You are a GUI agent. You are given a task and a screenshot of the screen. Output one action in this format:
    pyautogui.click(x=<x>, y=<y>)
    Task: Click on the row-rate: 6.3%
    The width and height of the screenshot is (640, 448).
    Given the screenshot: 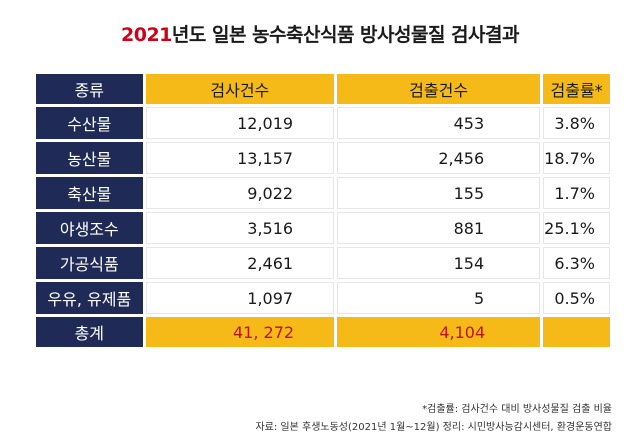 What is the action you would take?
    pyautogui.click(x=576, y=263)
    